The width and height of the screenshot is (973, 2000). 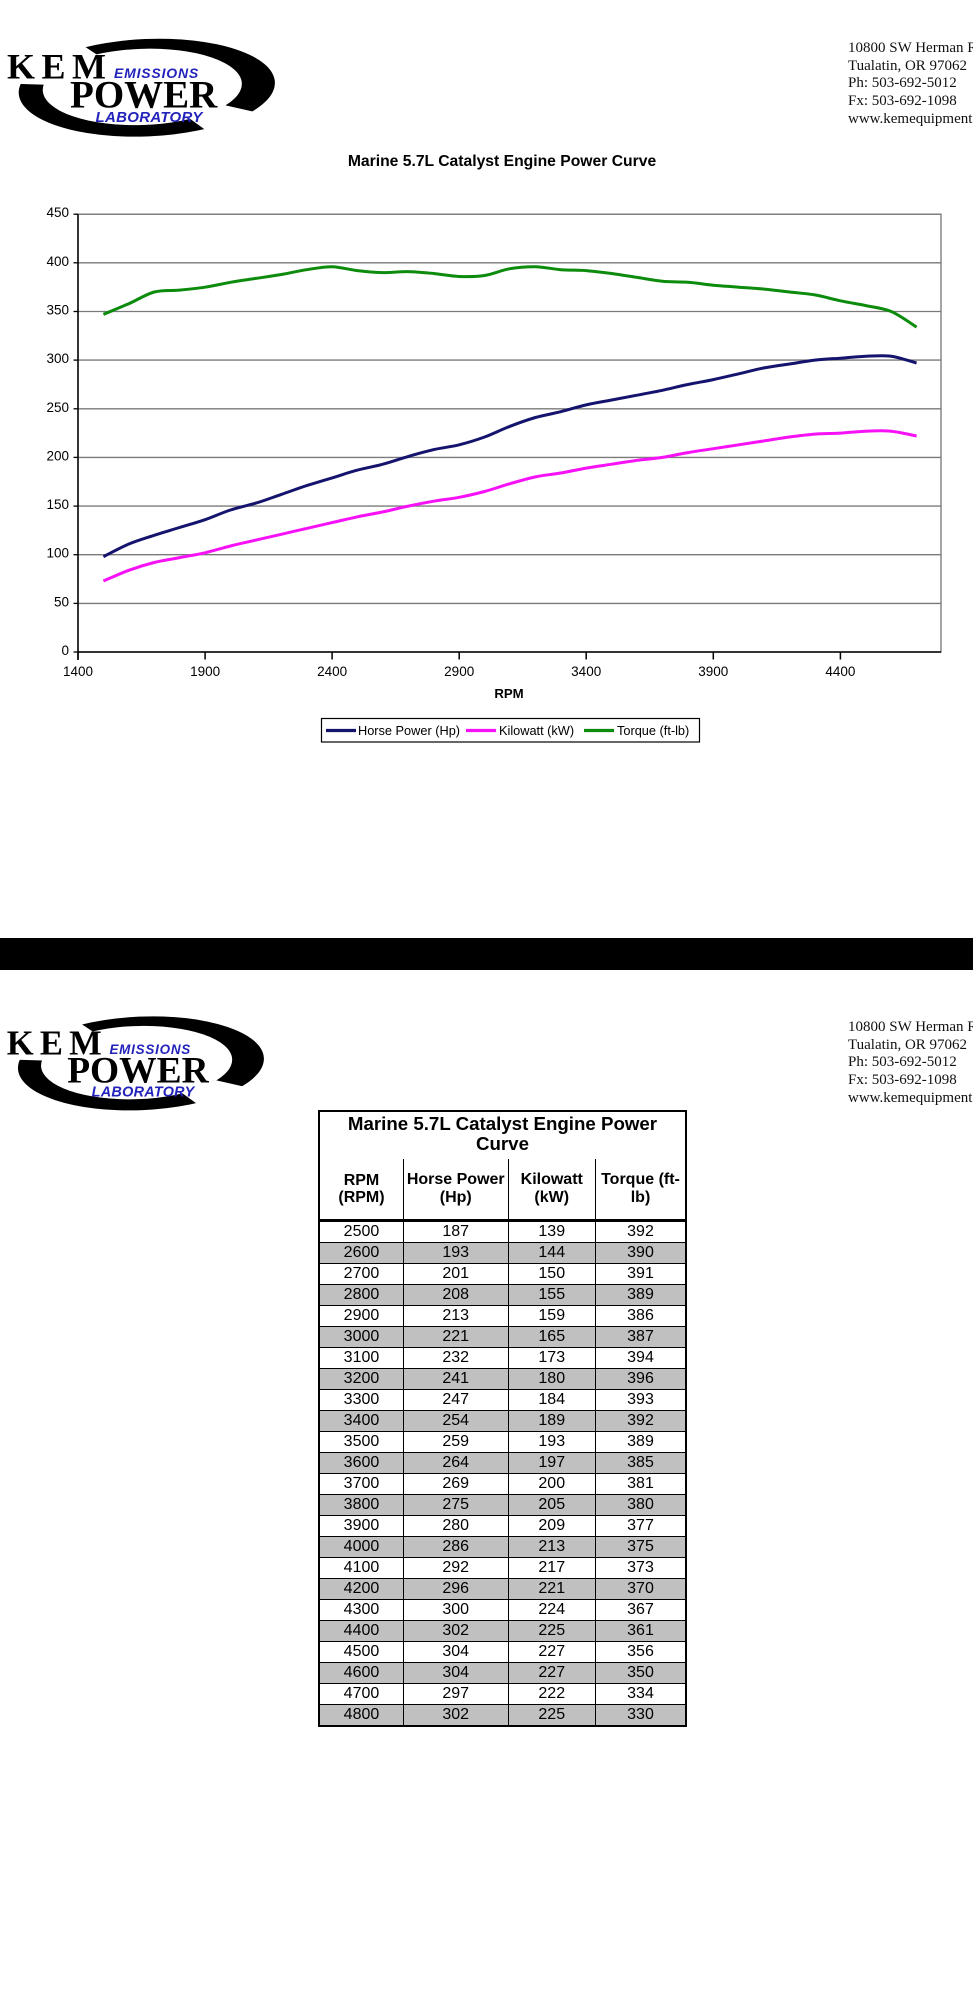 I want to click on svg-text: 150, so click(x=57, y=504).